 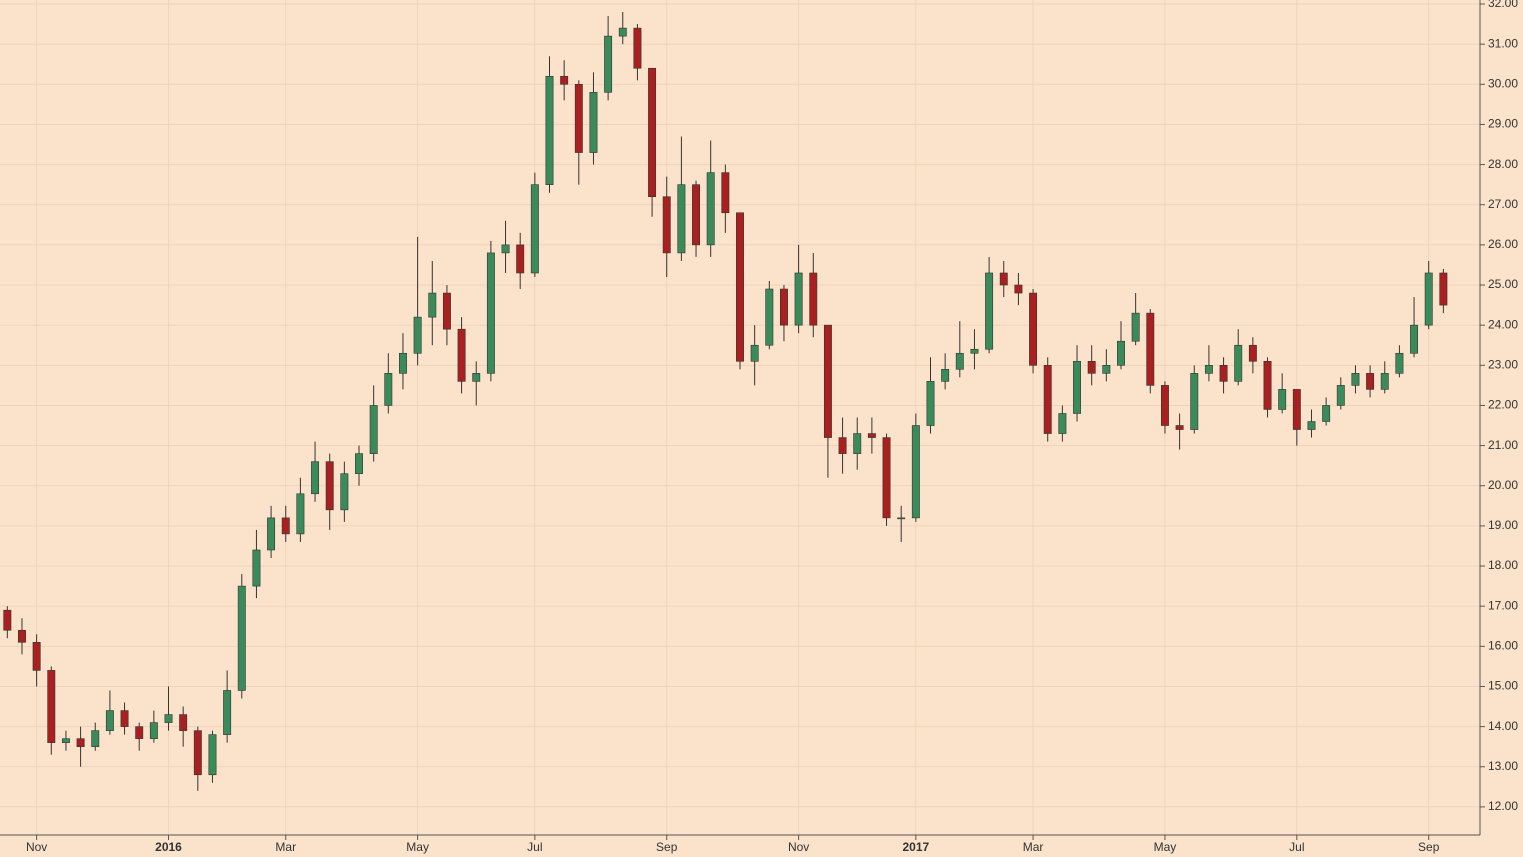 What do you see at coordinates (1165, 847) in the screenshot?
I see `x-tick-label: May` at bounding box center [1165, 847].